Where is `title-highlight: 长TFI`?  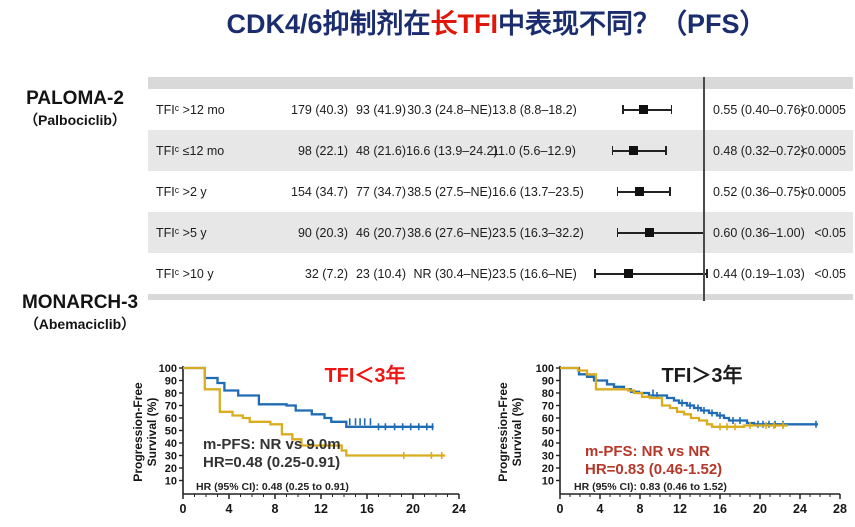
title-highlight: 长TFI is located at coordinates (464, 24).